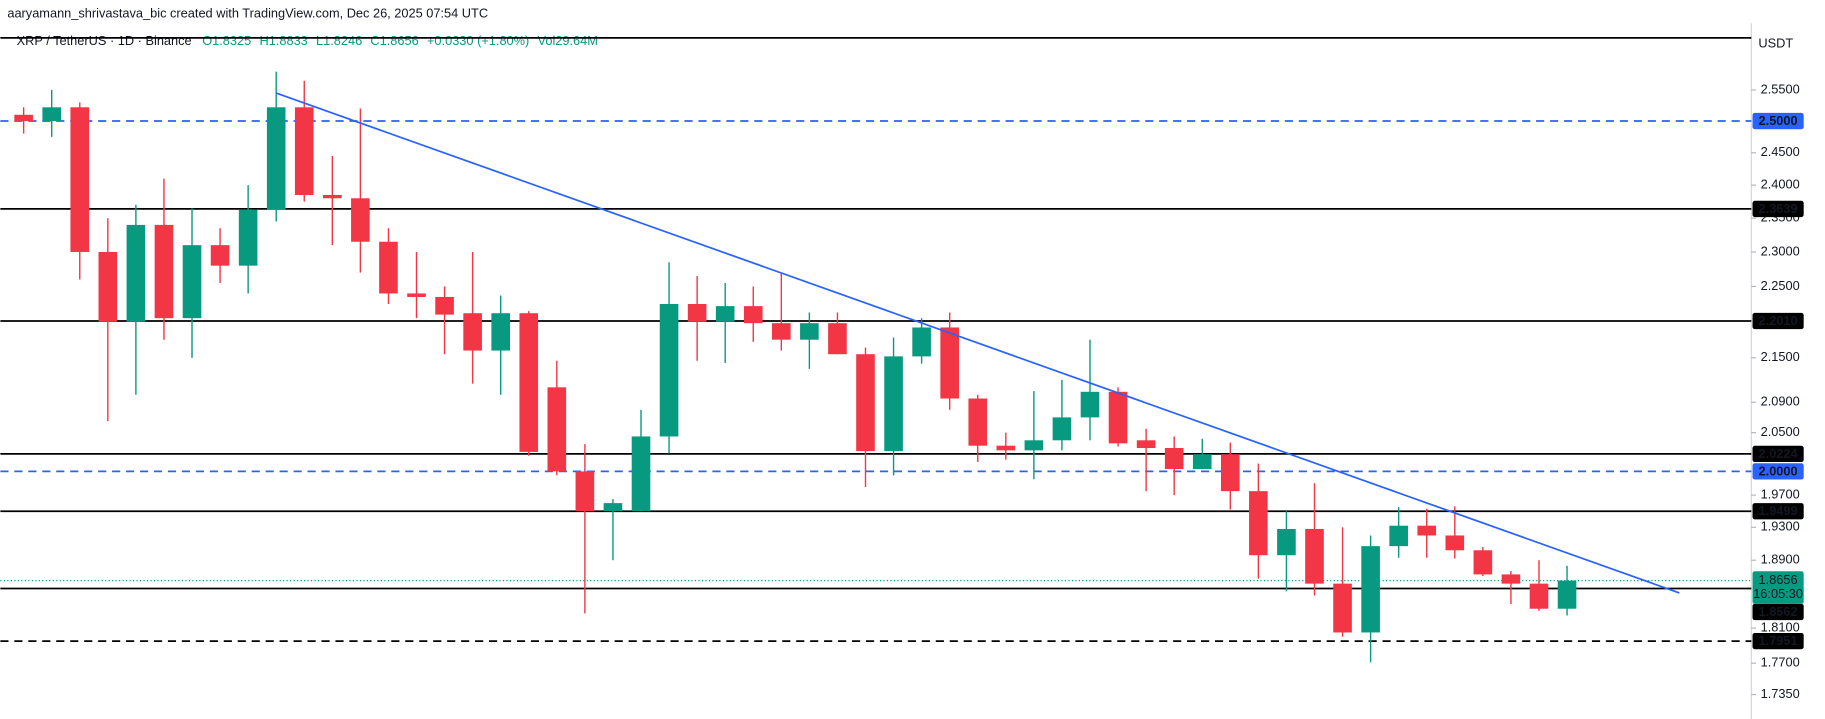 Image resolution: width=1825 pixels, height=719 pixels. I want to click on close: C1.8656, so click(394, 40).